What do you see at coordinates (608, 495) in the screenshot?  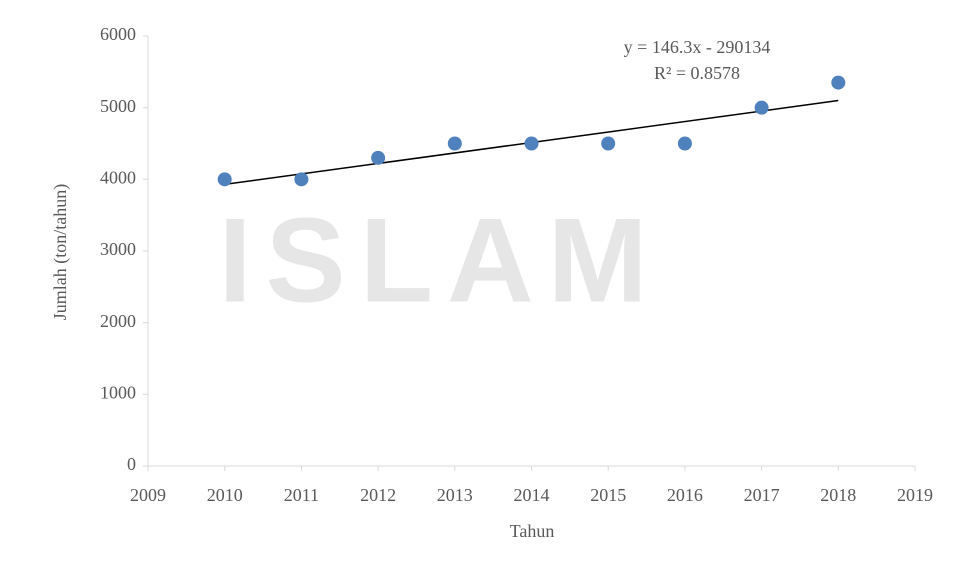 I see `x-tick-label: 2015` at bounding box center [608, 495].